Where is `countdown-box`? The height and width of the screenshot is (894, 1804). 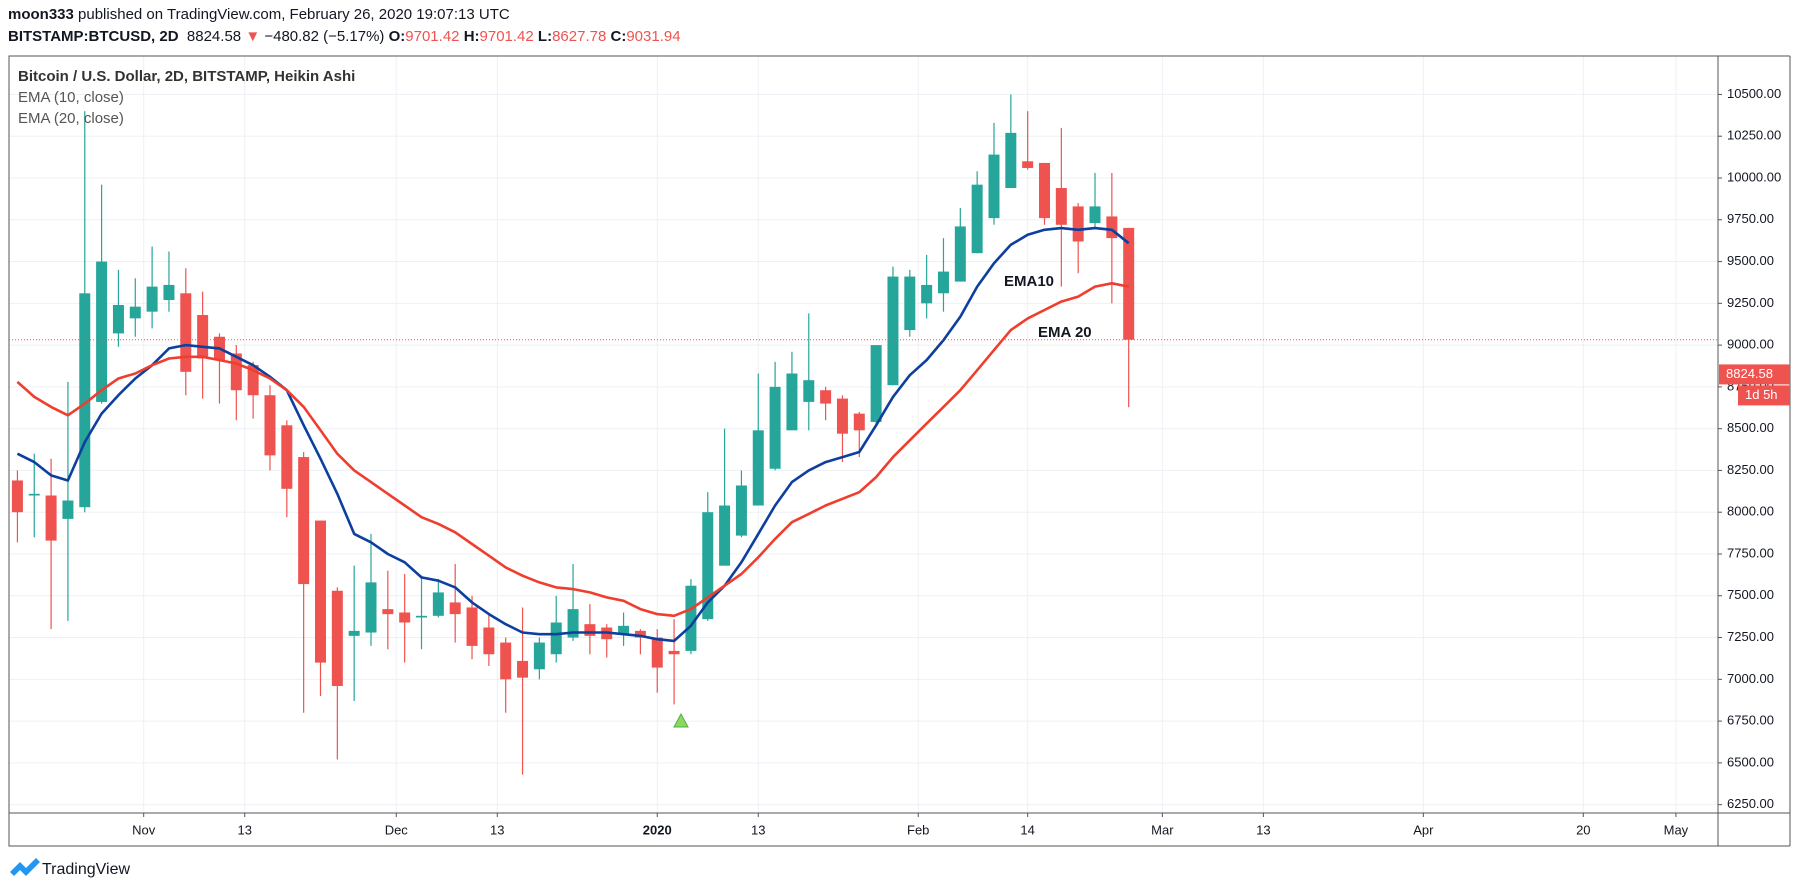
countdown-box is located at coordinates (1764, 395).